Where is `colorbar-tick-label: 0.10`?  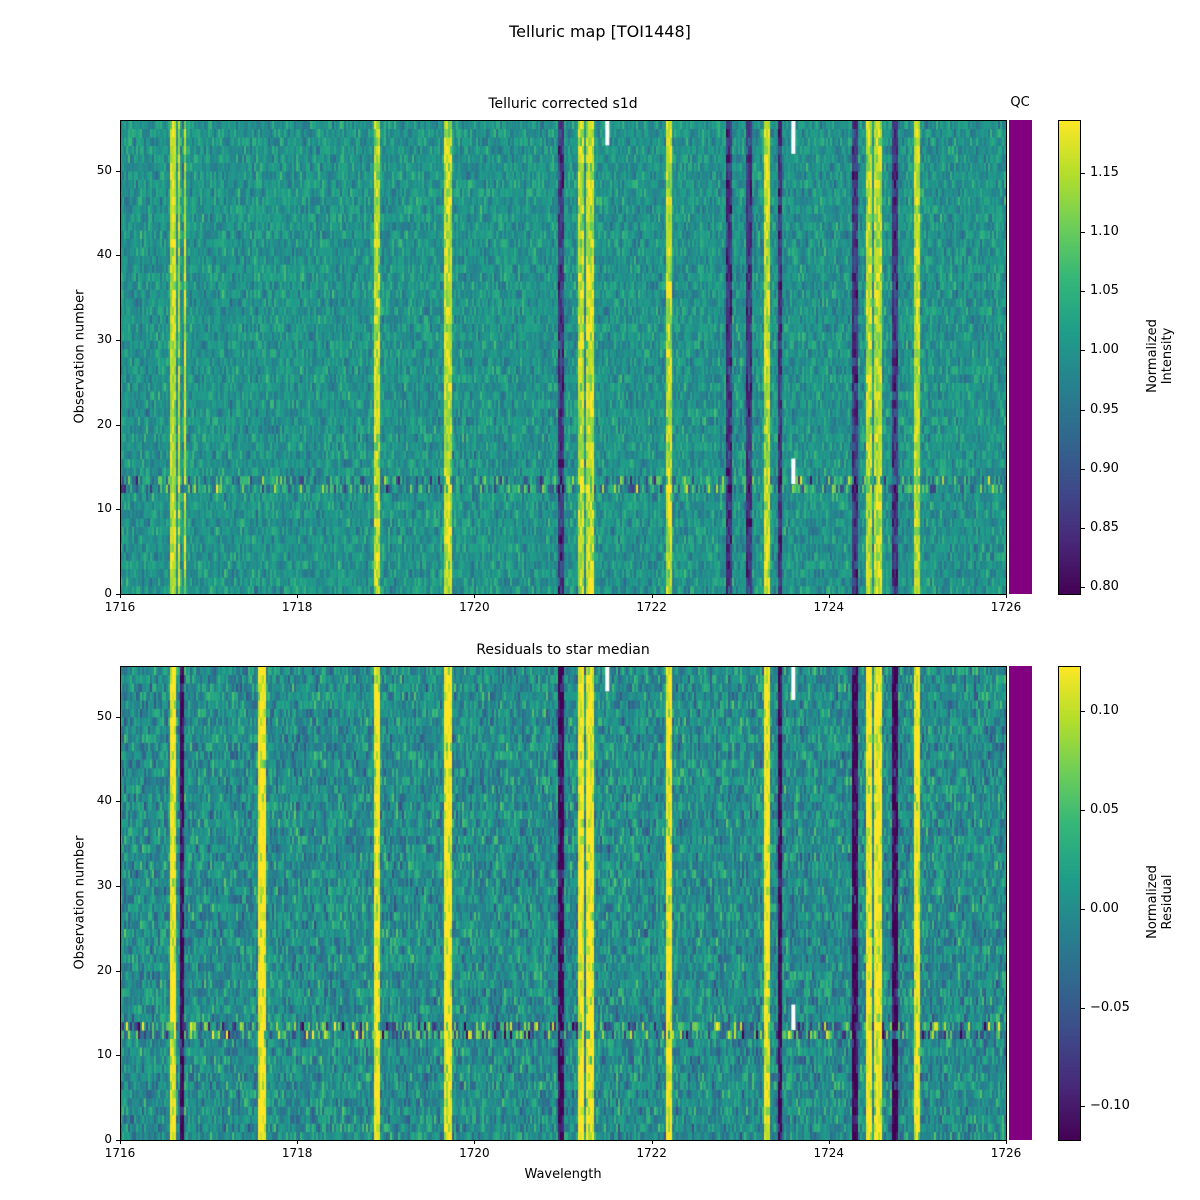 colorbar-tick-label: 0.10 is located at coordinates (1104, 711).